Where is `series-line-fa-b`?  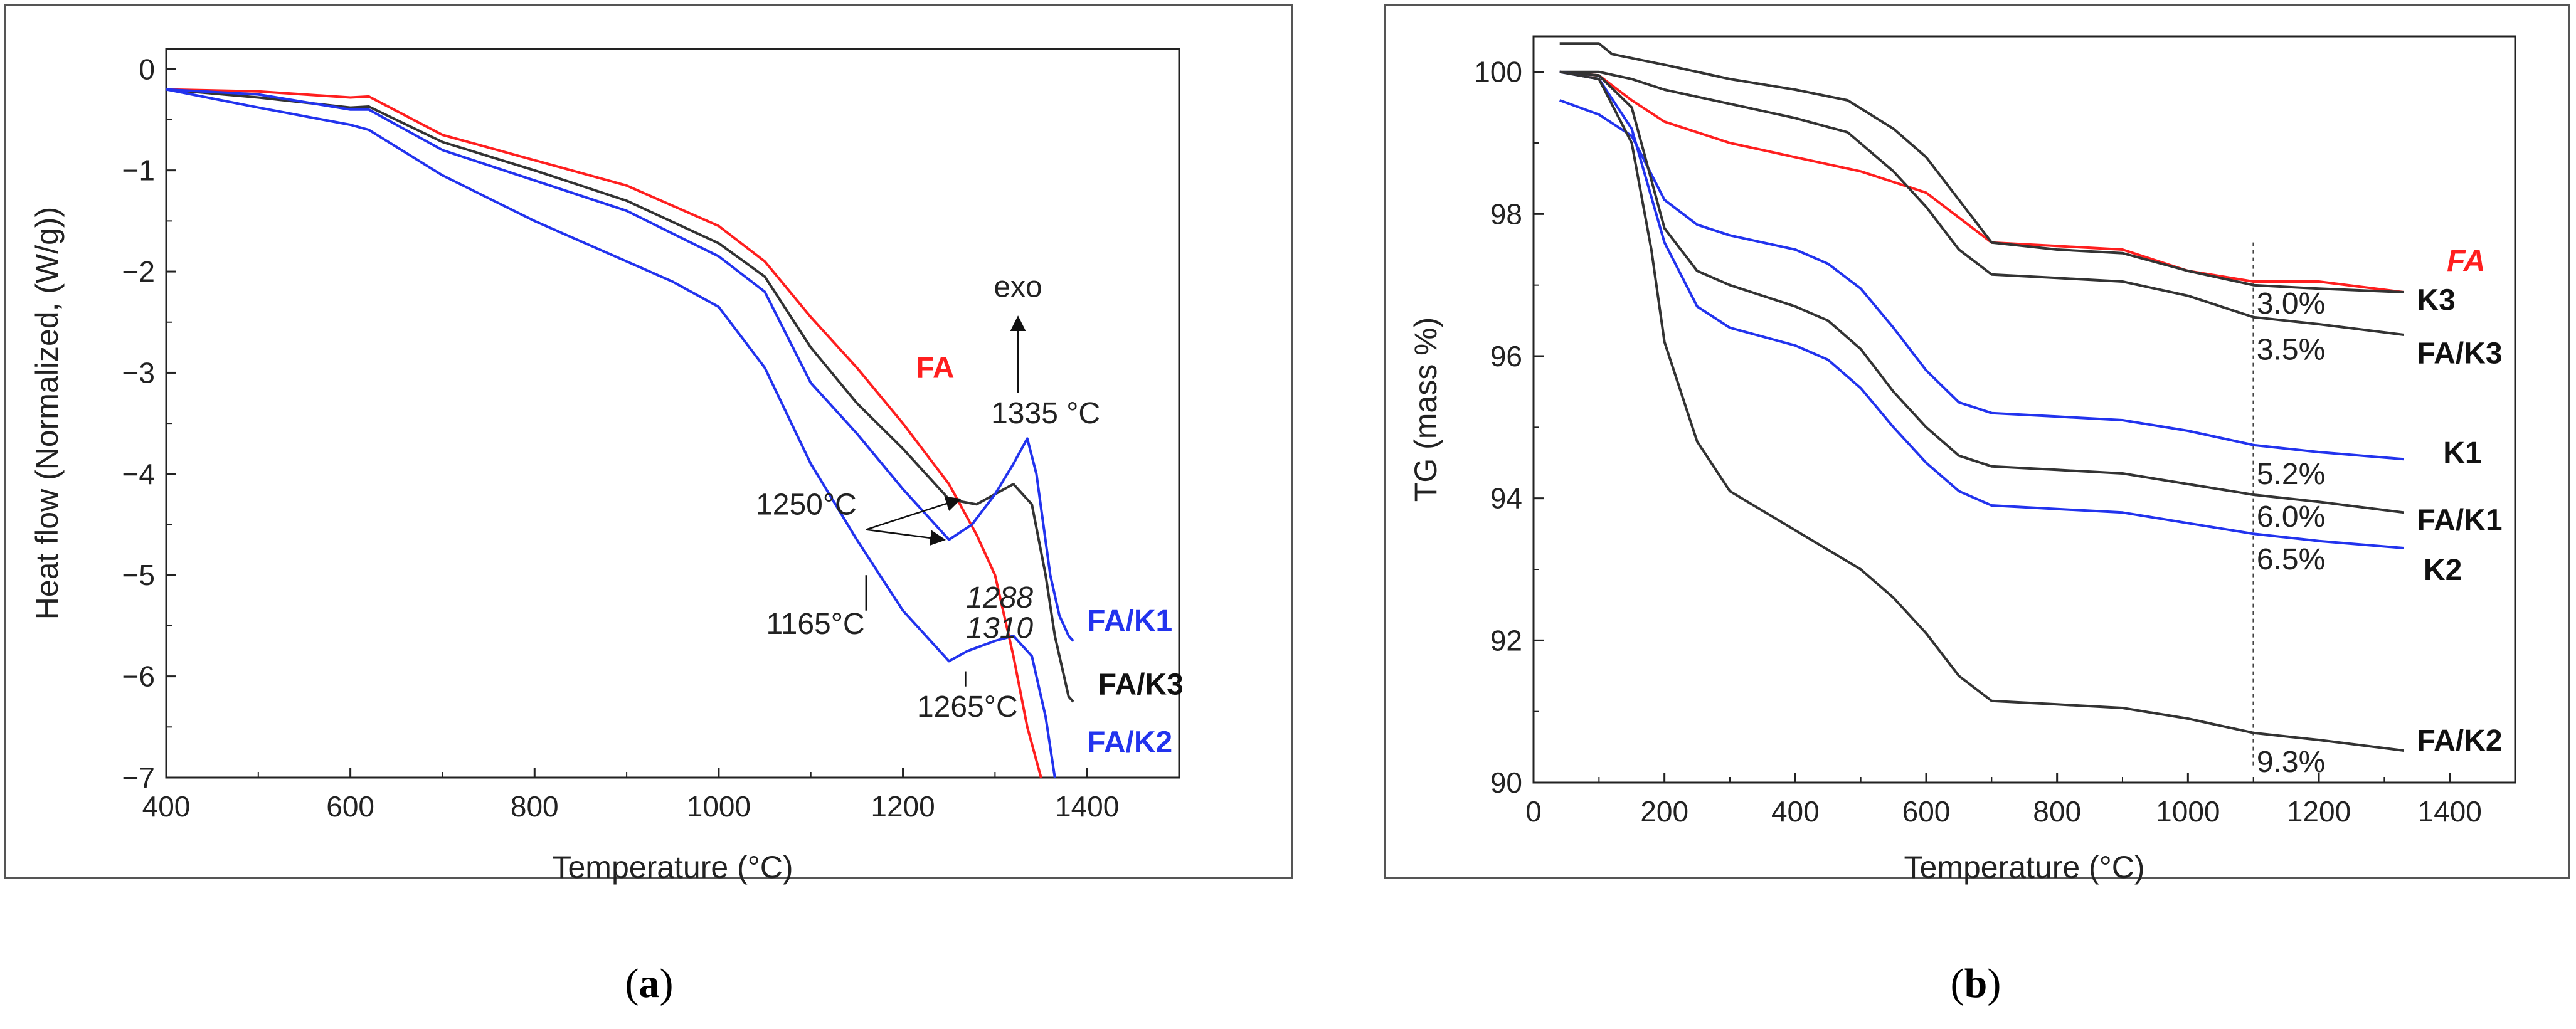 series-line-fa-b is located at coordinates (1981, 182).